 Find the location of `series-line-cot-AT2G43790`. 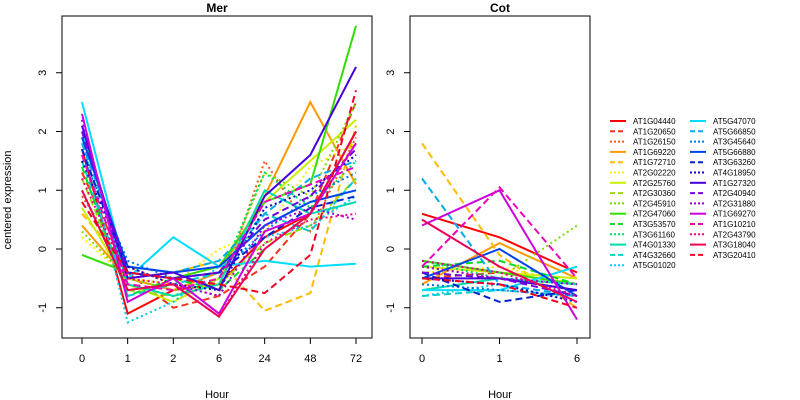

series-line-cot-AT2G43790 is located at coordinates (499, 278).